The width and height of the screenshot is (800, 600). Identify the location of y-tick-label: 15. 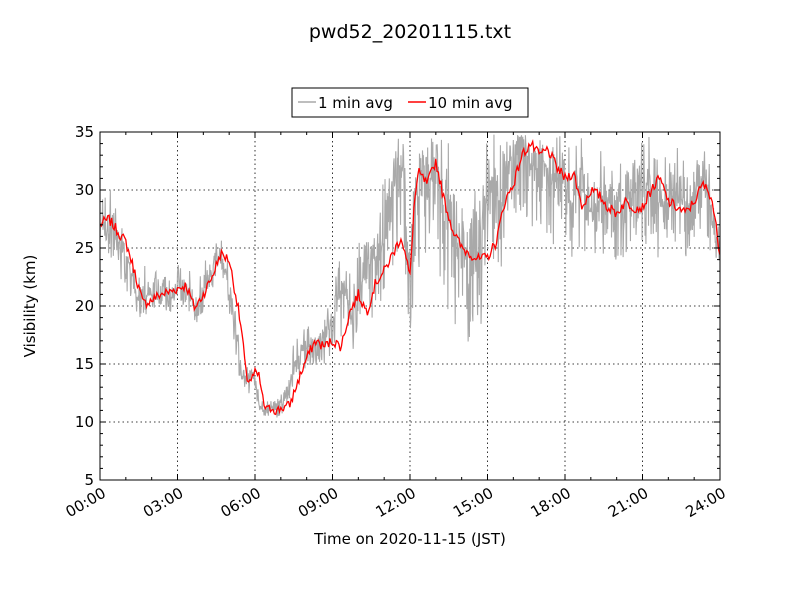
(84, 364).